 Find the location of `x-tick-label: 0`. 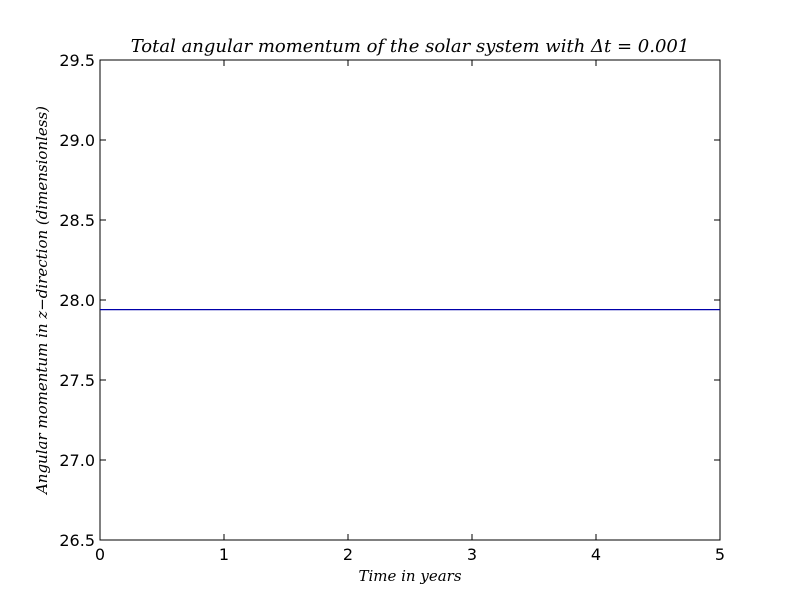

x-tick-label: 0 is located at coordinates (100, 554).